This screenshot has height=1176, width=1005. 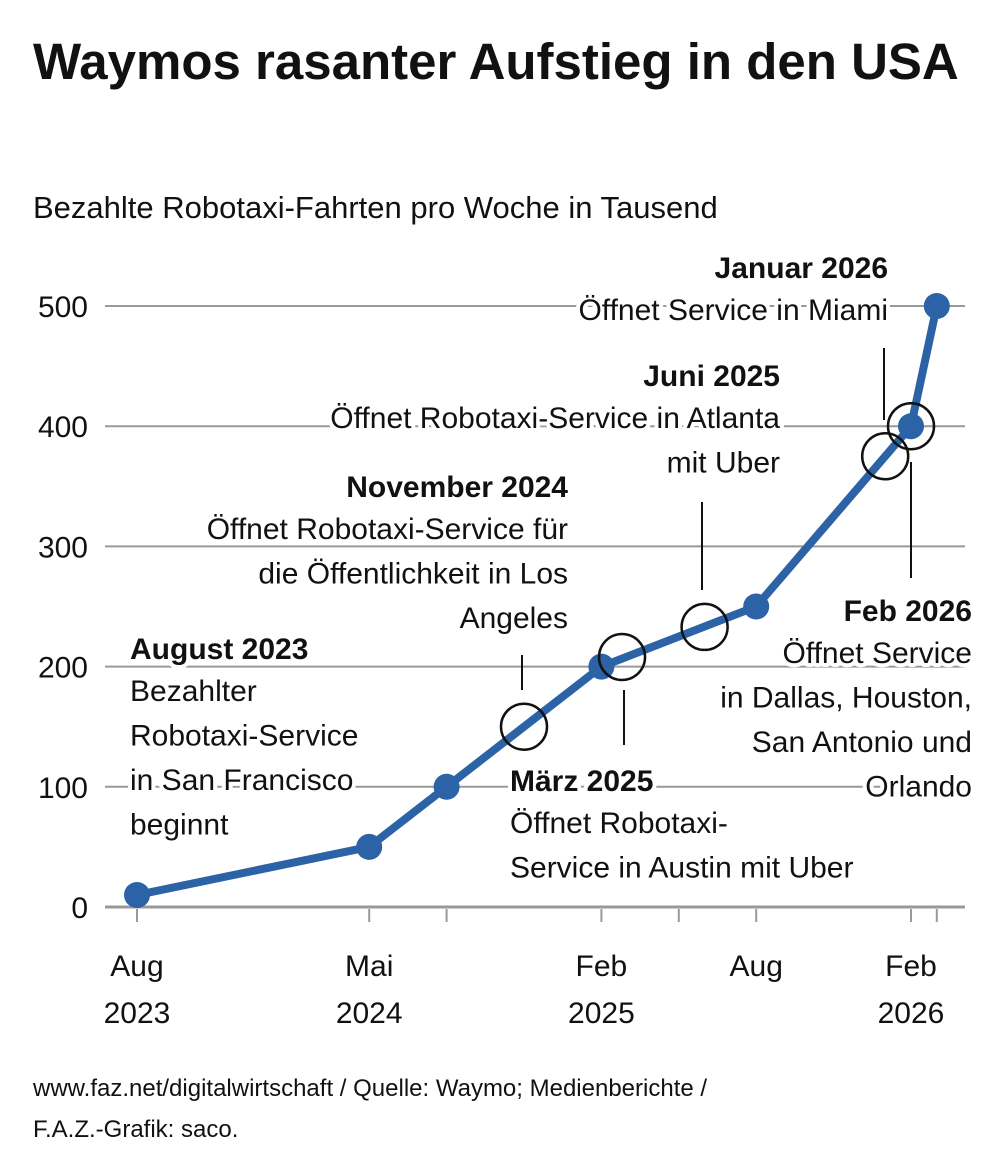 What do you see at coordinates (711, 376) in the screenshot?
I see `annotation-heading: Juni 2025` at bounding box center [711, 376].